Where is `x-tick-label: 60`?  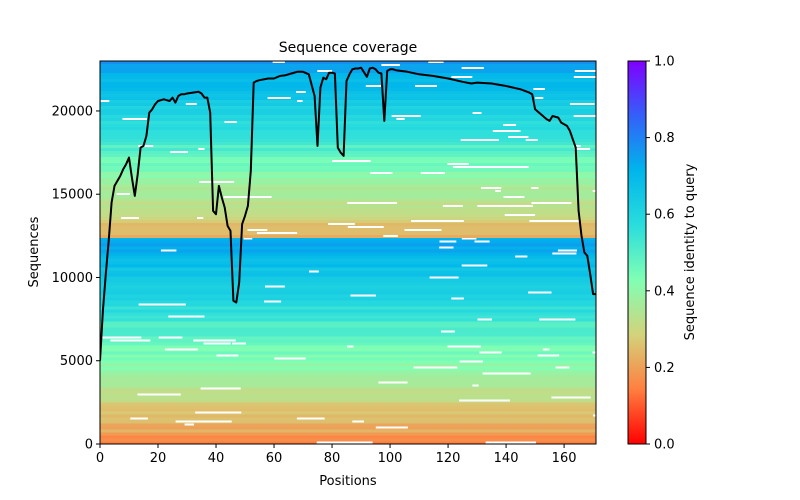
x-tick-label: 60 is located at coordinates (274, 458).